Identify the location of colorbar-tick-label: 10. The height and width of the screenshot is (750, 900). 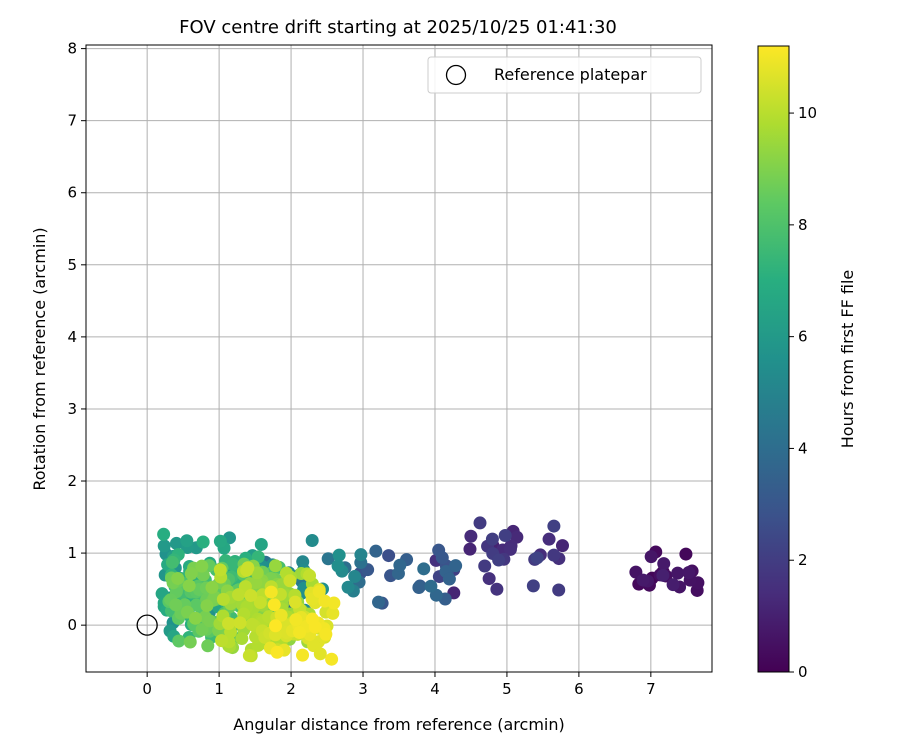
(807, 113).